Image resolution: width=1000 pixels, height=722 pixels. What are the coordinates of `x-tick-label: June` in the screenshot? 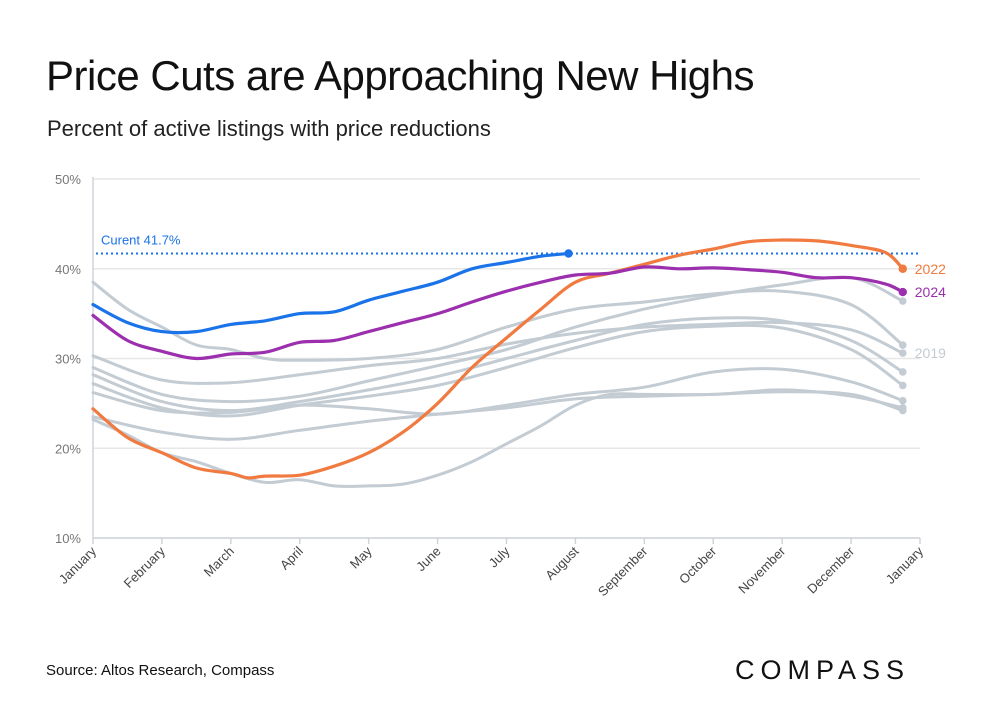 It's located at (428, 559).